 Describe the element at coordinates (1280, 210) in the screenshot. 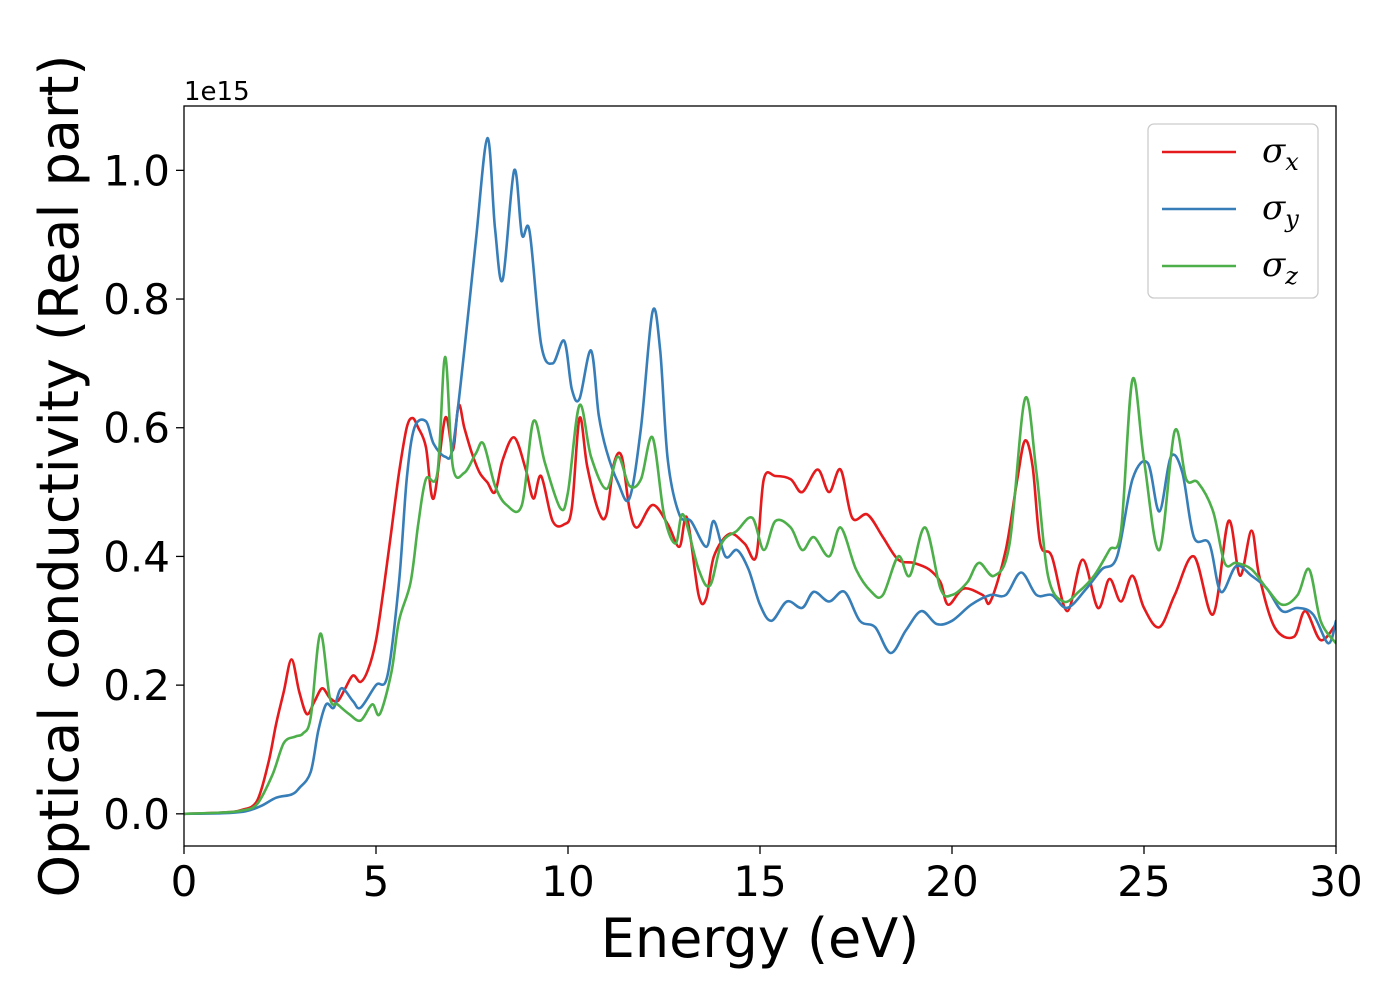

I see `legend-label-sigma-y: σy` at that location.